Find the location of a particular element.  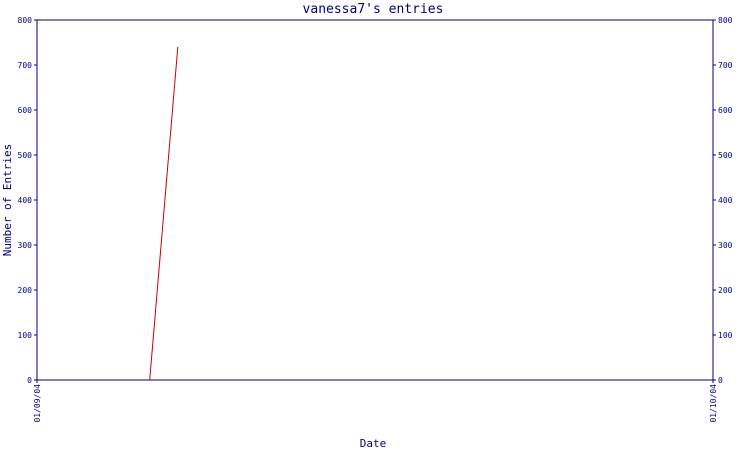

x-tick-label: 01/09/04 is located at coordinates (37, 403).